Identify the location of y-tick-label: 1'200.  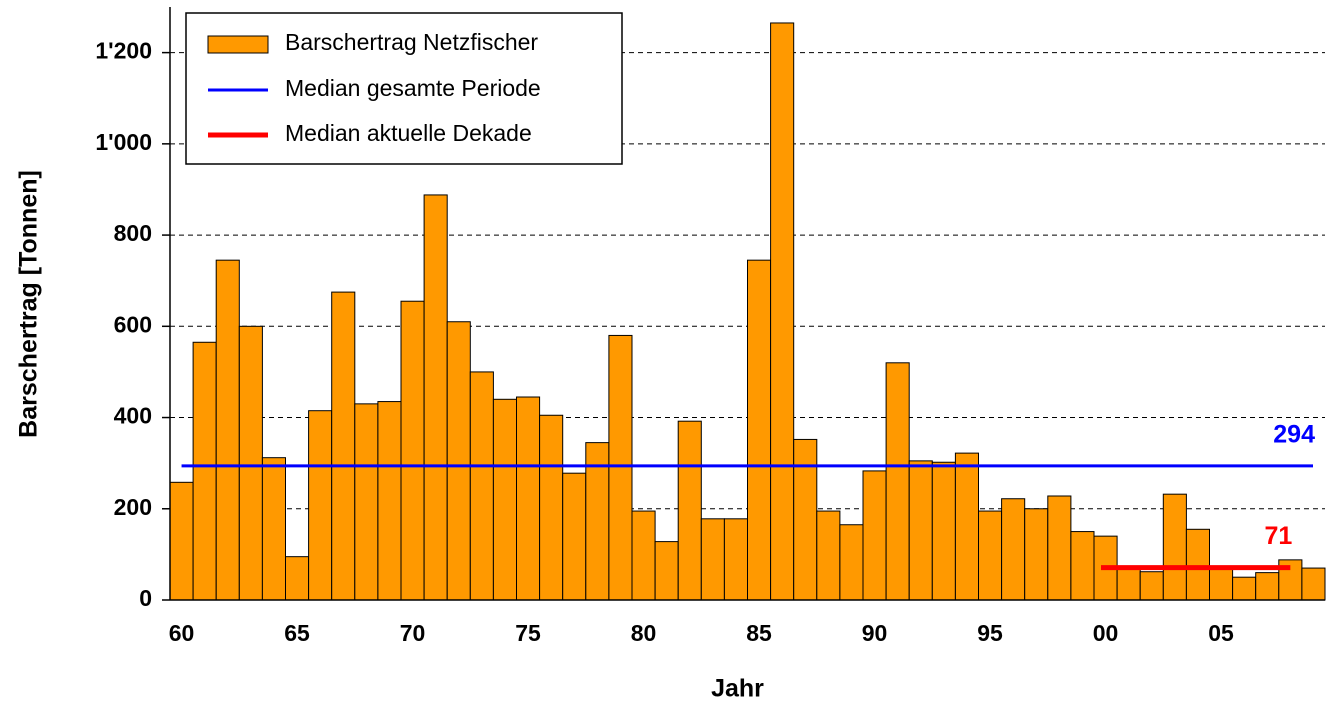
(123, 51).